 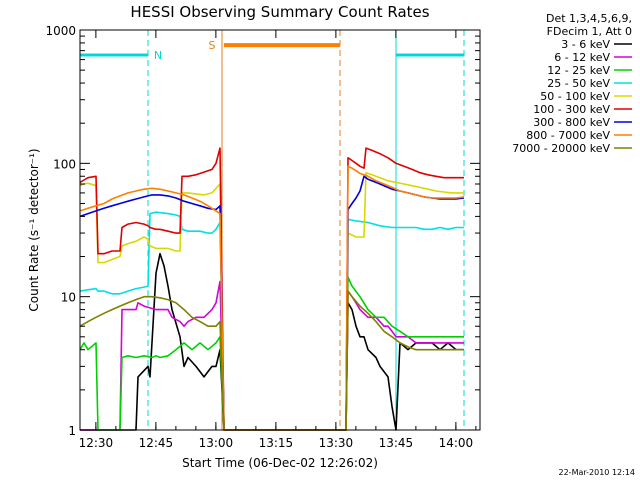 What do you see at coordinates (571, 122) in the screenshot?
I see `legend-label: 300 - 800 keV` at bounding box center [571, 122].